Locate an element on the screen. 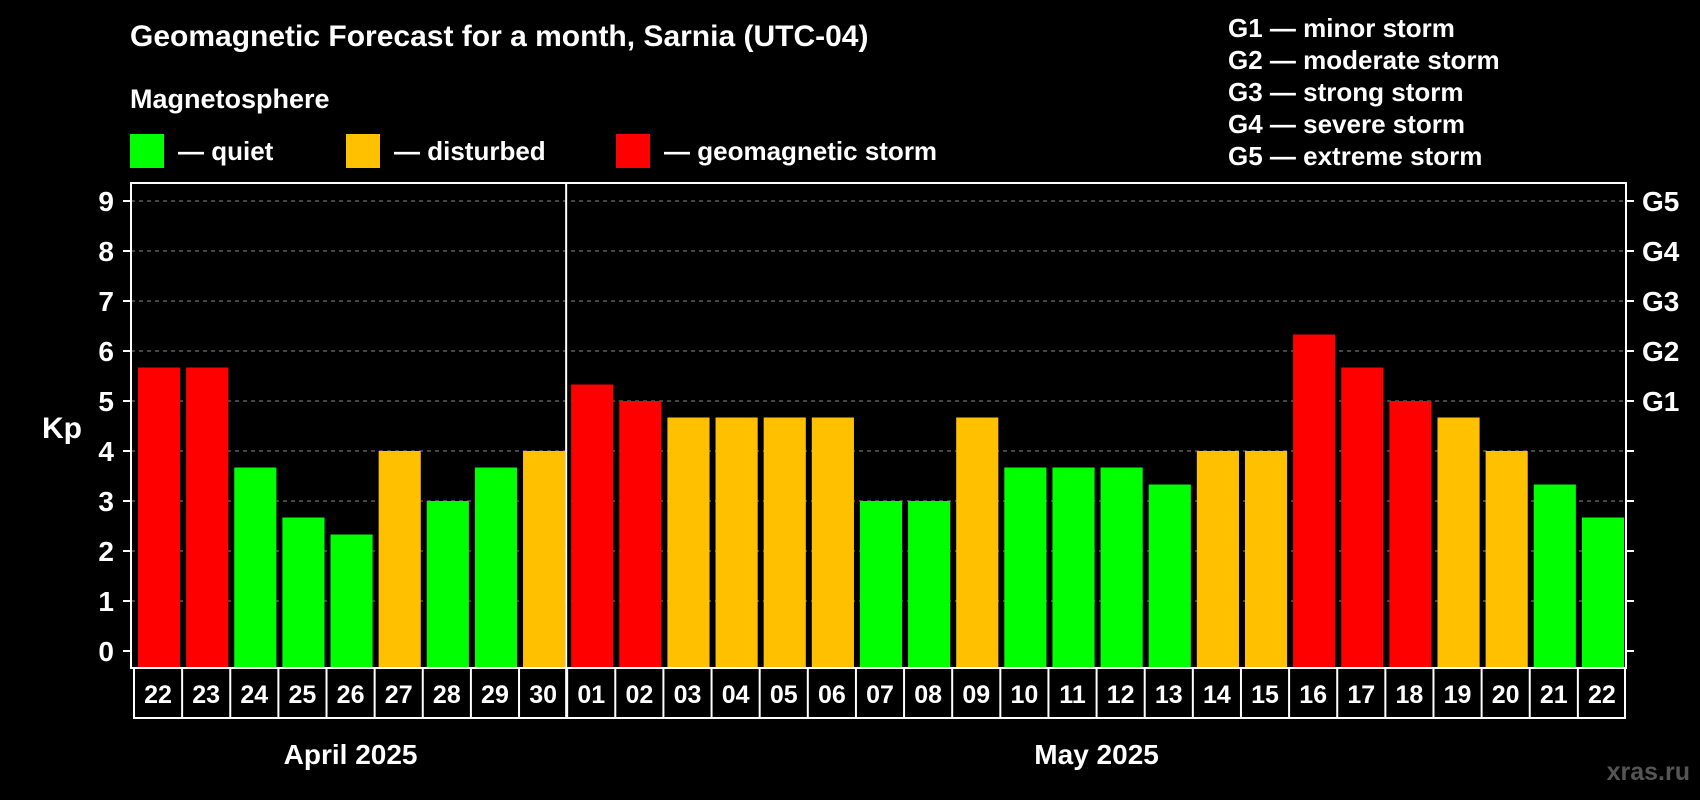  x-tick-label: 19 is located at coordinates (1458, 695).